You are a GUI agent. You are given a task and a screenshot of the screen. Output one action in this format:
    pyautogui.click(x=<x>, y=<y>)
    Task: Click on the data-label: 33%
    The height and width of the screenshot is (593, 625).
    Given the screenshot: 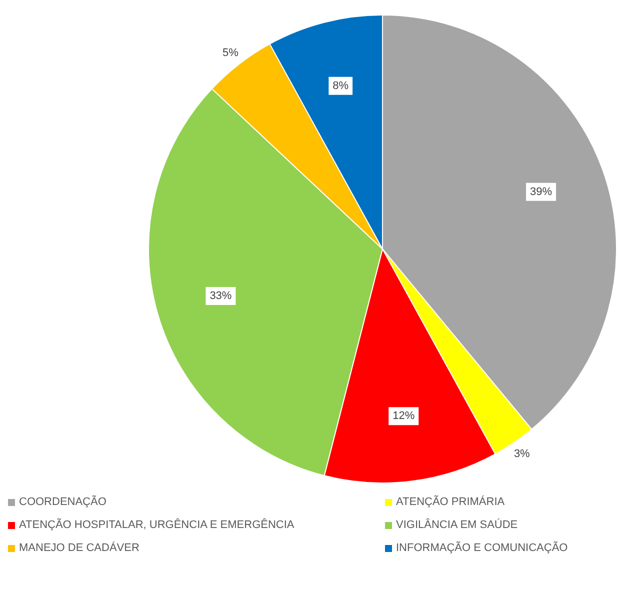 What is the action you would take?
    pyautogui.click(x=221, y=296)
    